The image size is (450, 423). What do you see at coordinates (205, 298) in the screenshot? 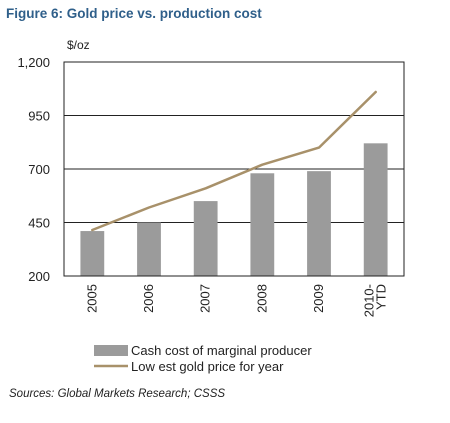
I see `x-tick-label: 2007` at bounding box center [205, 298].